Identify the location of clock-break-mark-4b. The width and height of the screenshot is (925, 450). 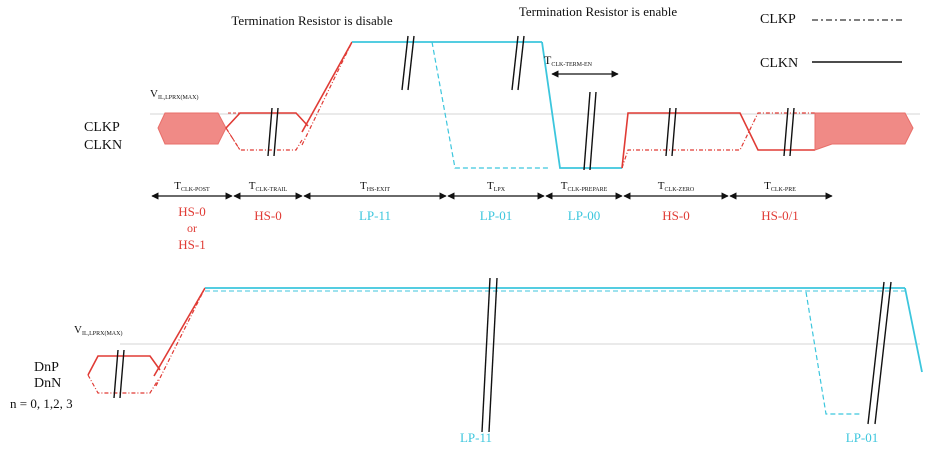
(593, 131).